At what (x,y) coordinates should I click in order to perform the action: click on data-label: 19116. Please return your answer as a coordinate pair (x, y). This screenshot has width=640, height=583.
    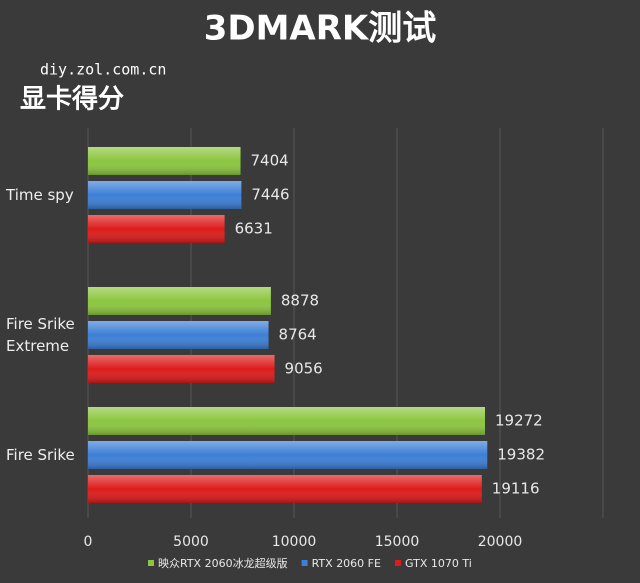
    Looking at the image, I should click on (516, 489).